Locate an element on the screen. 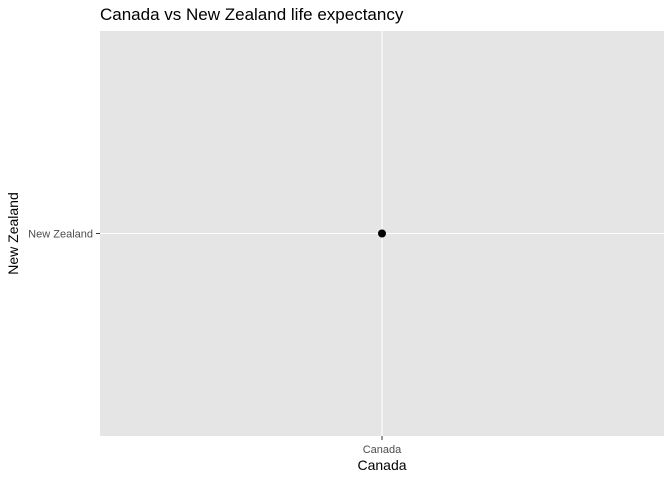 The height and width of the screenshot is (480, 672). chart-title: Canada vs New Zealand life expectancy is located at coordinates (252, 14).